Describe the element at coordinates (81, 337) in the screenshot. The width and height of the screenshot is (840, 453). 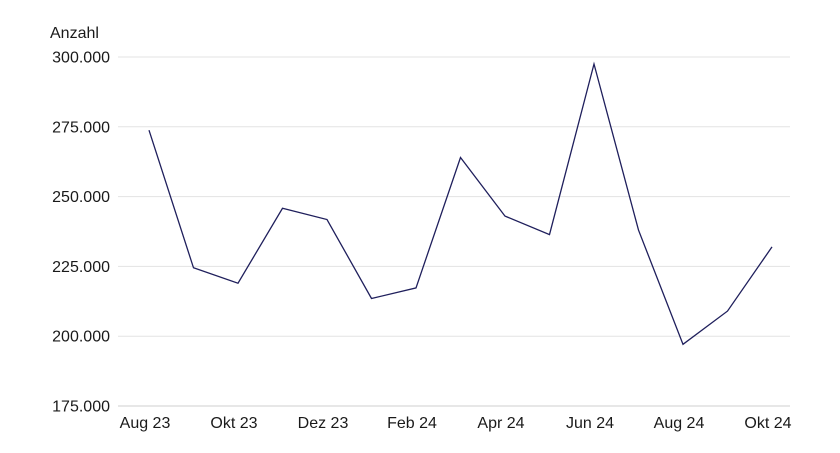
I see `y-tick-label: 200.000` at that location.